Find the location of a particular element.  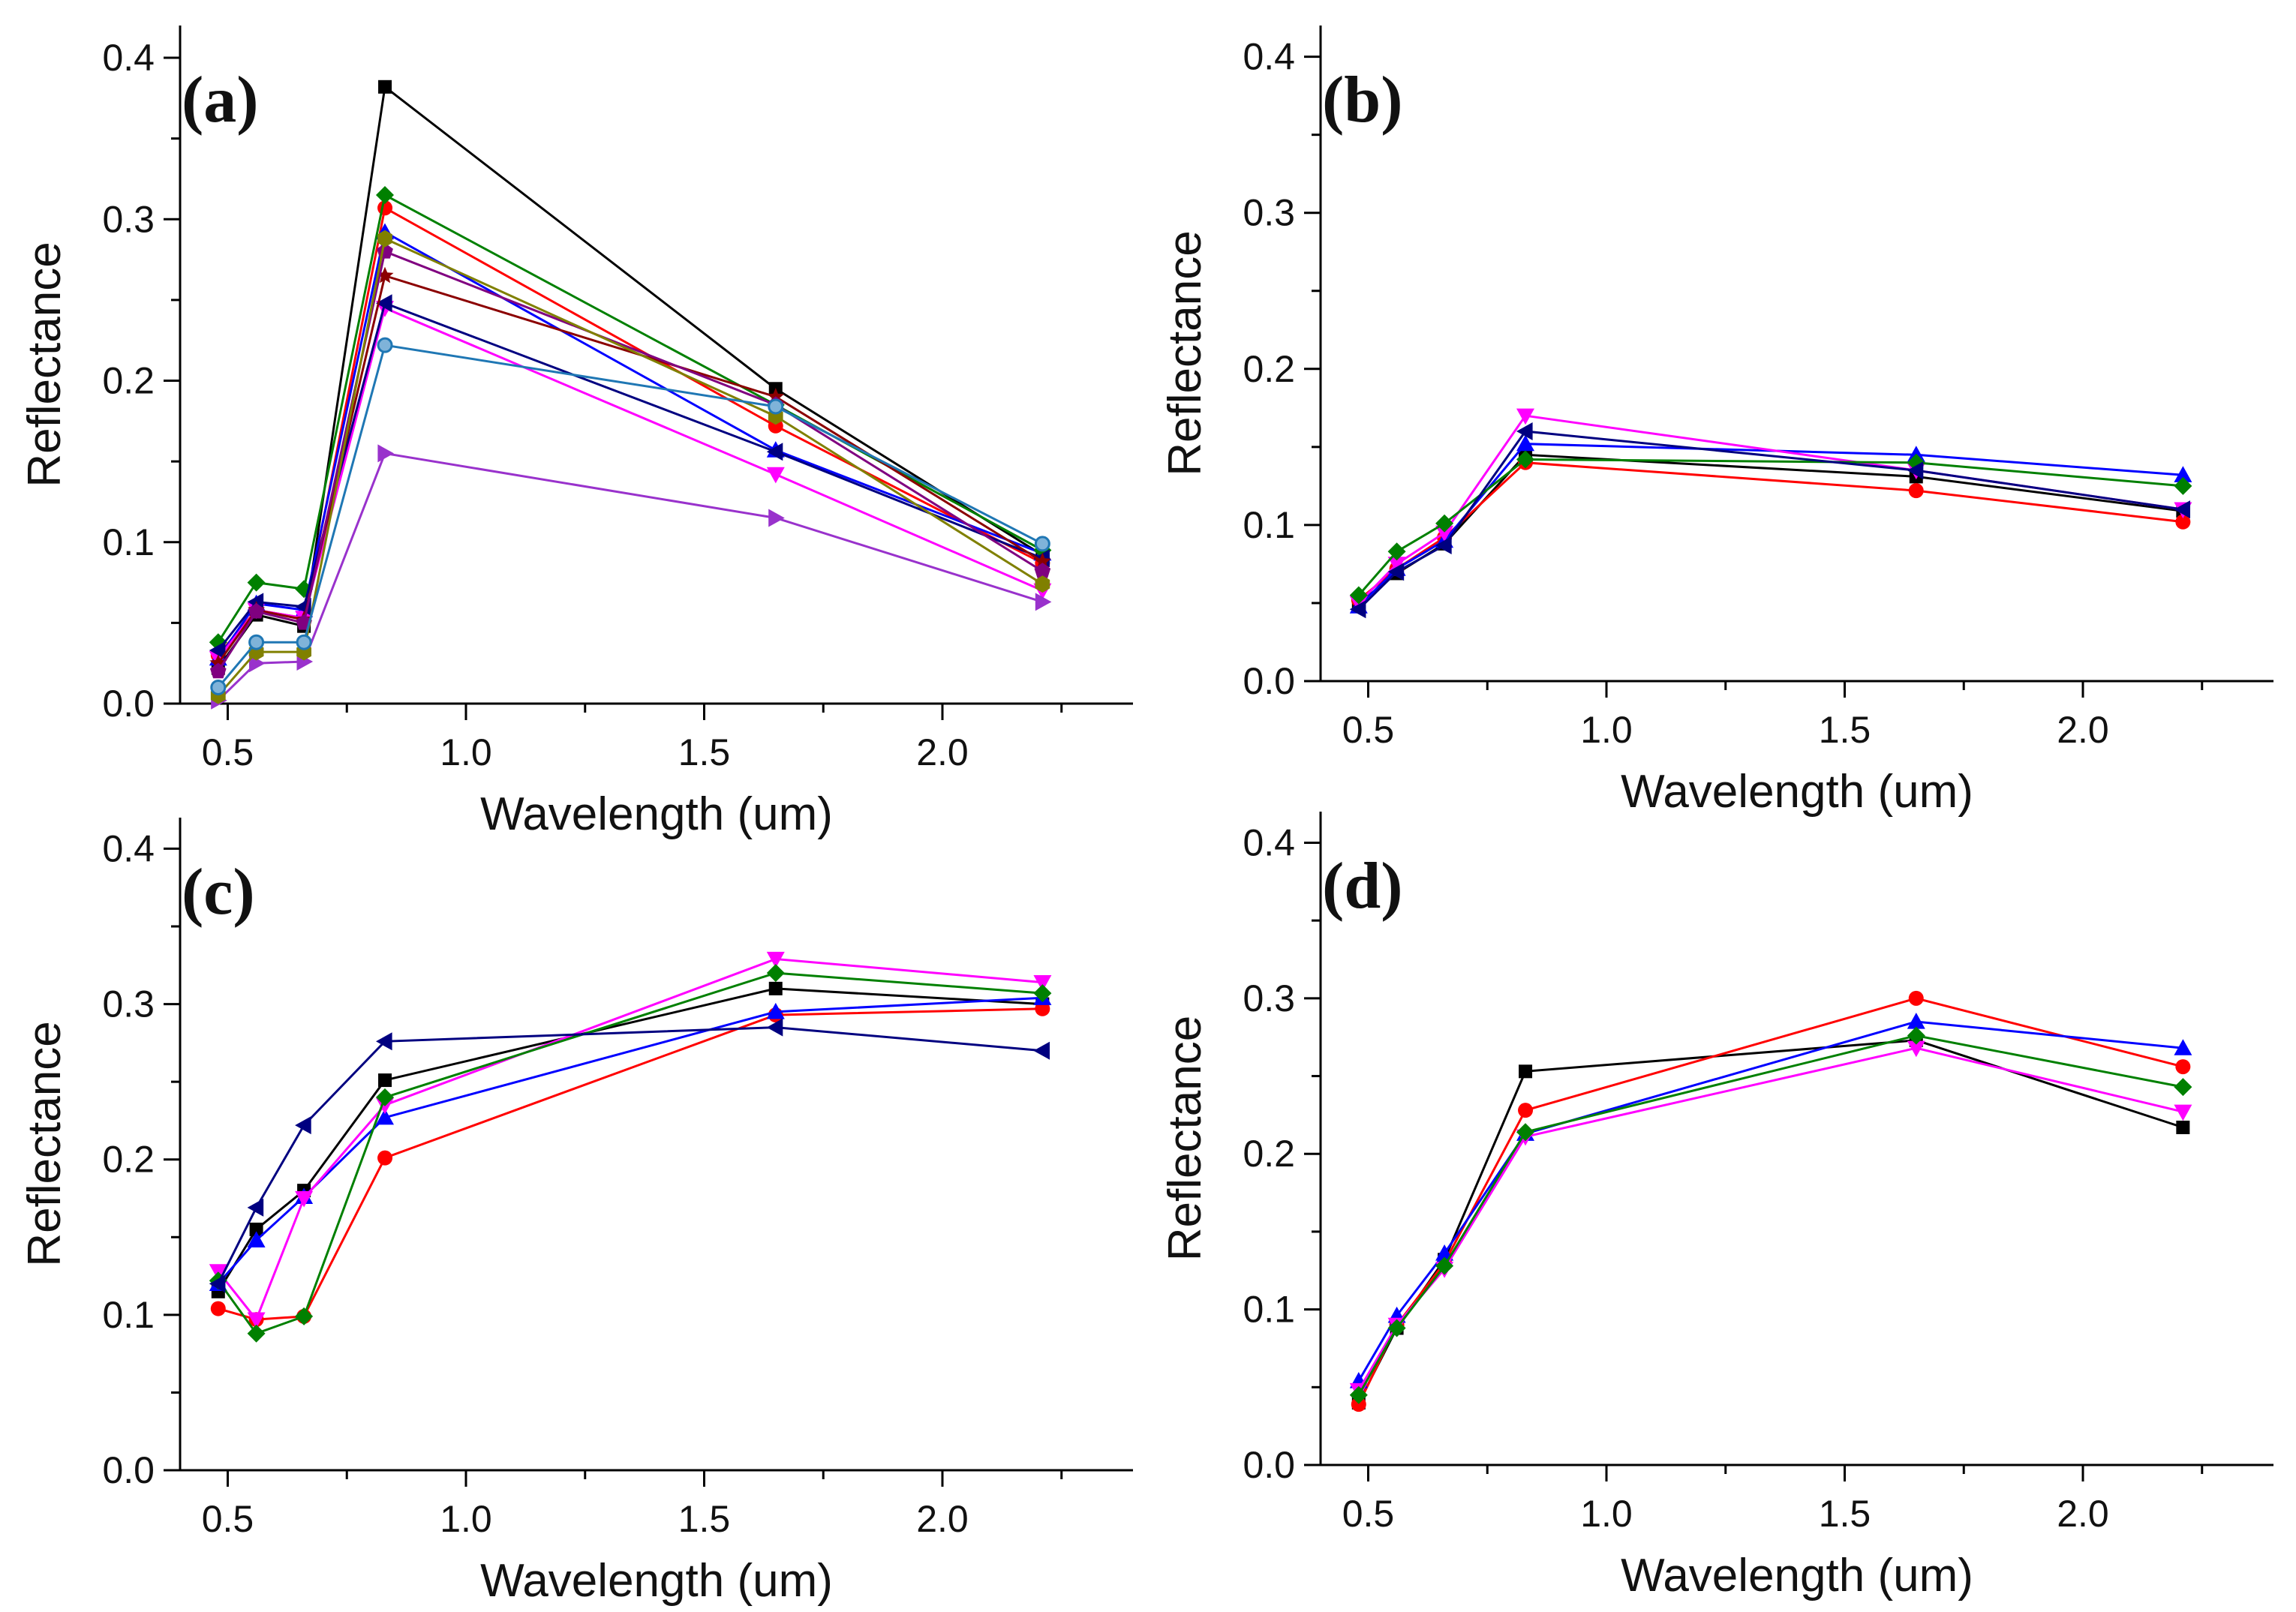

panel-label: (d) is located at coordinates (1362, 886).